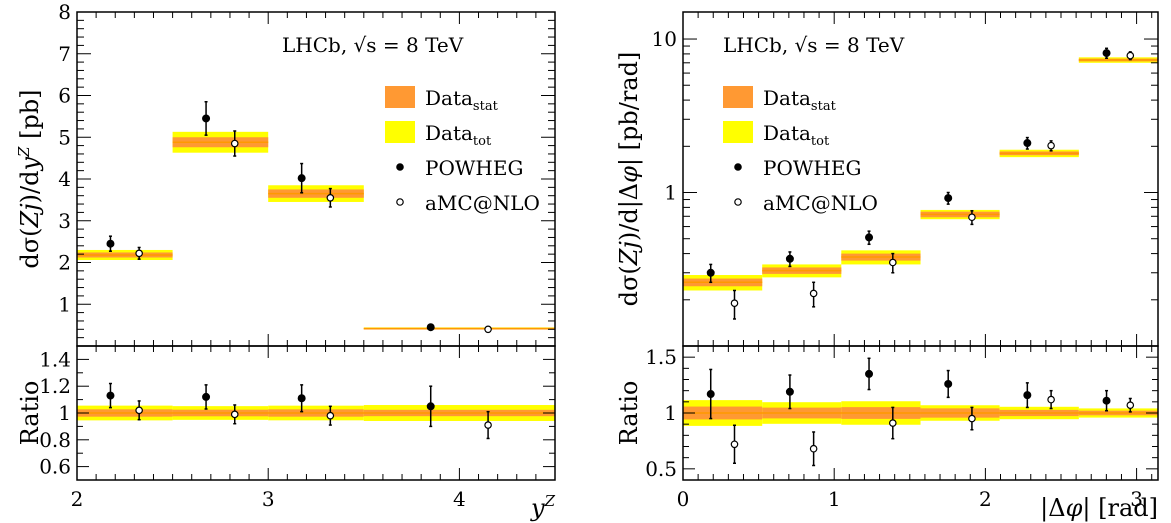 This screenshot has width=1171, height=523. Describe the element at coordinates (543, 507) in the screenshot. I see `x-axis-label: yZ` at that location.